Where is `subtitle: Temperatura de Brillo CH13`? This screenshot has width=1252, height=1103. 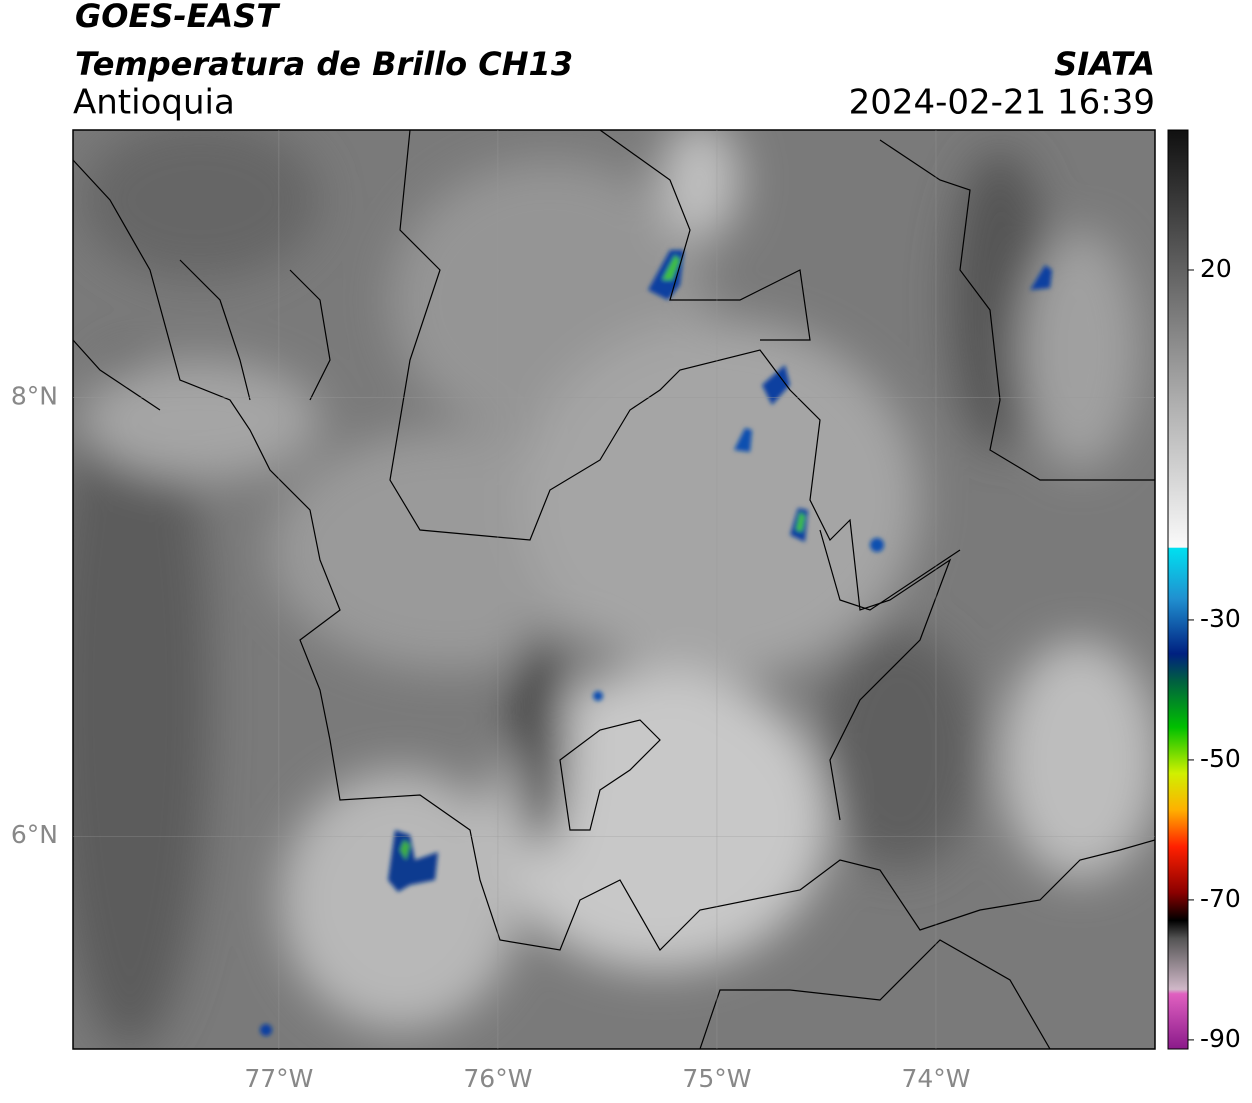 subtitle: Temperatura de Brillo CH13 is located at coordinates (324, 64).